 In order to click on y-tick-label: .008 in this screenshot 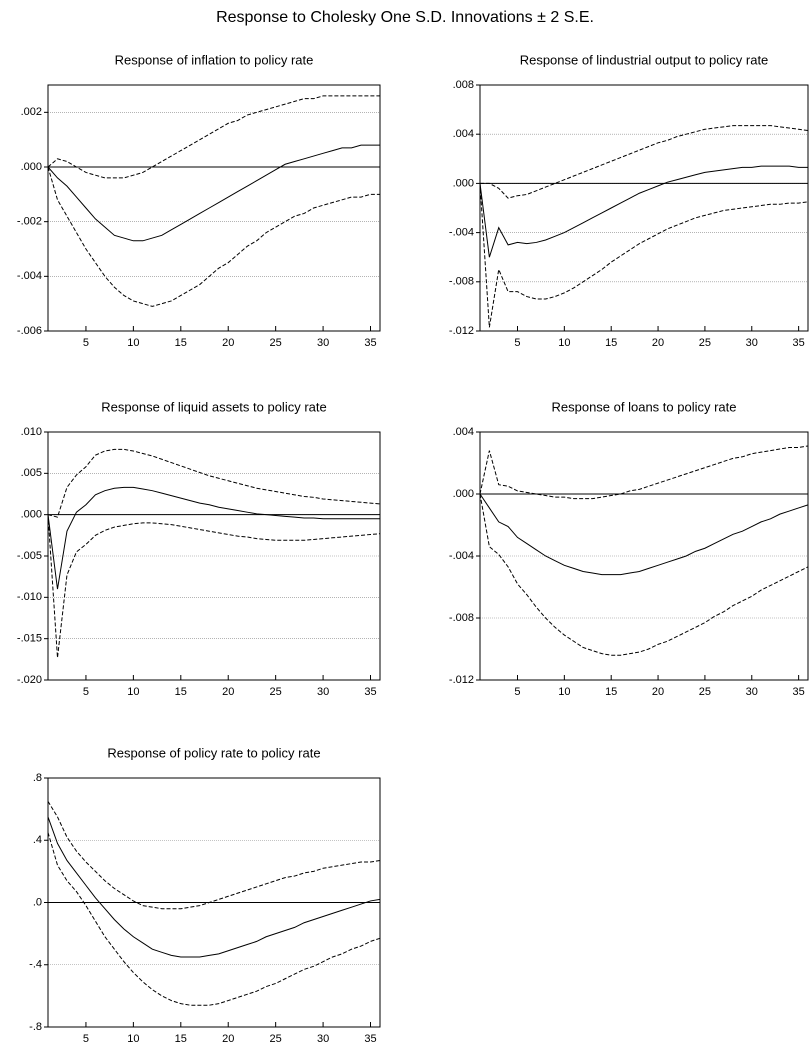, I will do `click(463, 85)`.